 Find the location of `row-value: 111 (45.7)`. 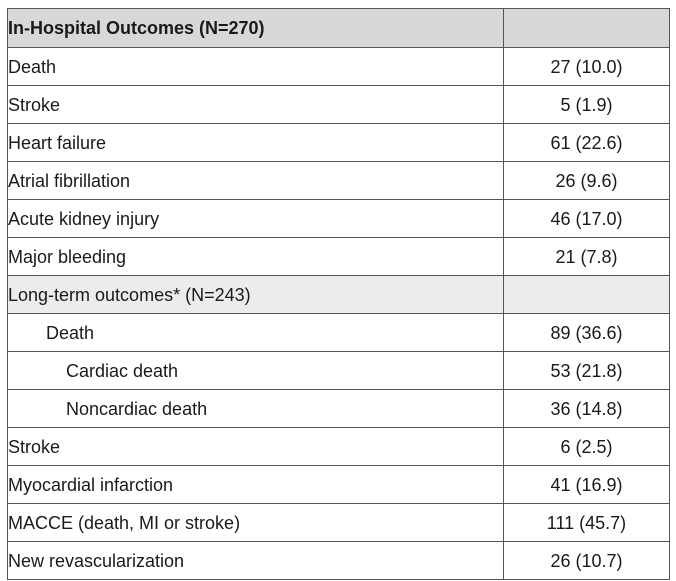

row-value: 111 (45.7) is located at coordinates (586, 522).